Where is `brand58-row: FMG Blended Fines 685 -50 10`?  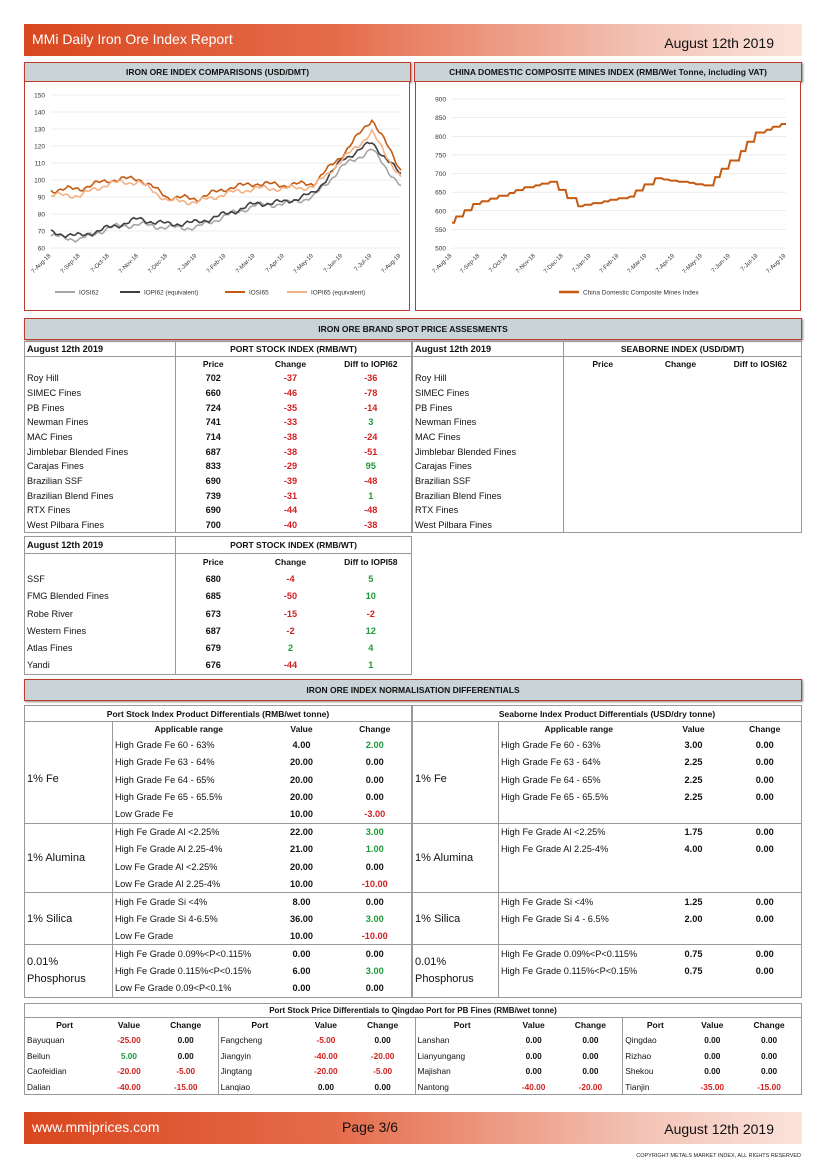
brand58-row: FMG Blended Fines 685 -50 10 is located at coordinates (218, 596).